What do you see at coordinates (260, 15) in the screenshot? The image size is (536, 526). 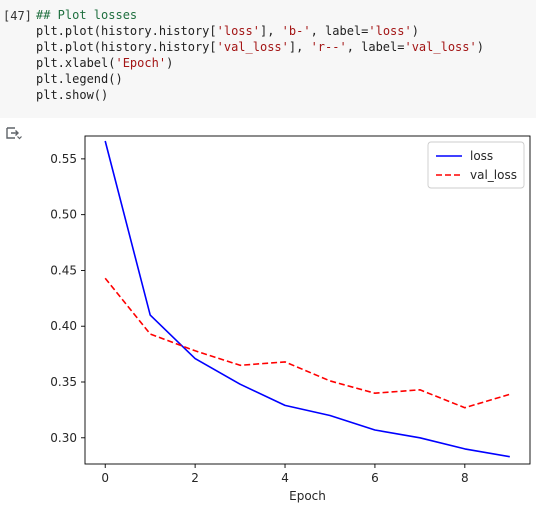 I see `code-line: ## Plot losses` at bounding box center [260, 15].